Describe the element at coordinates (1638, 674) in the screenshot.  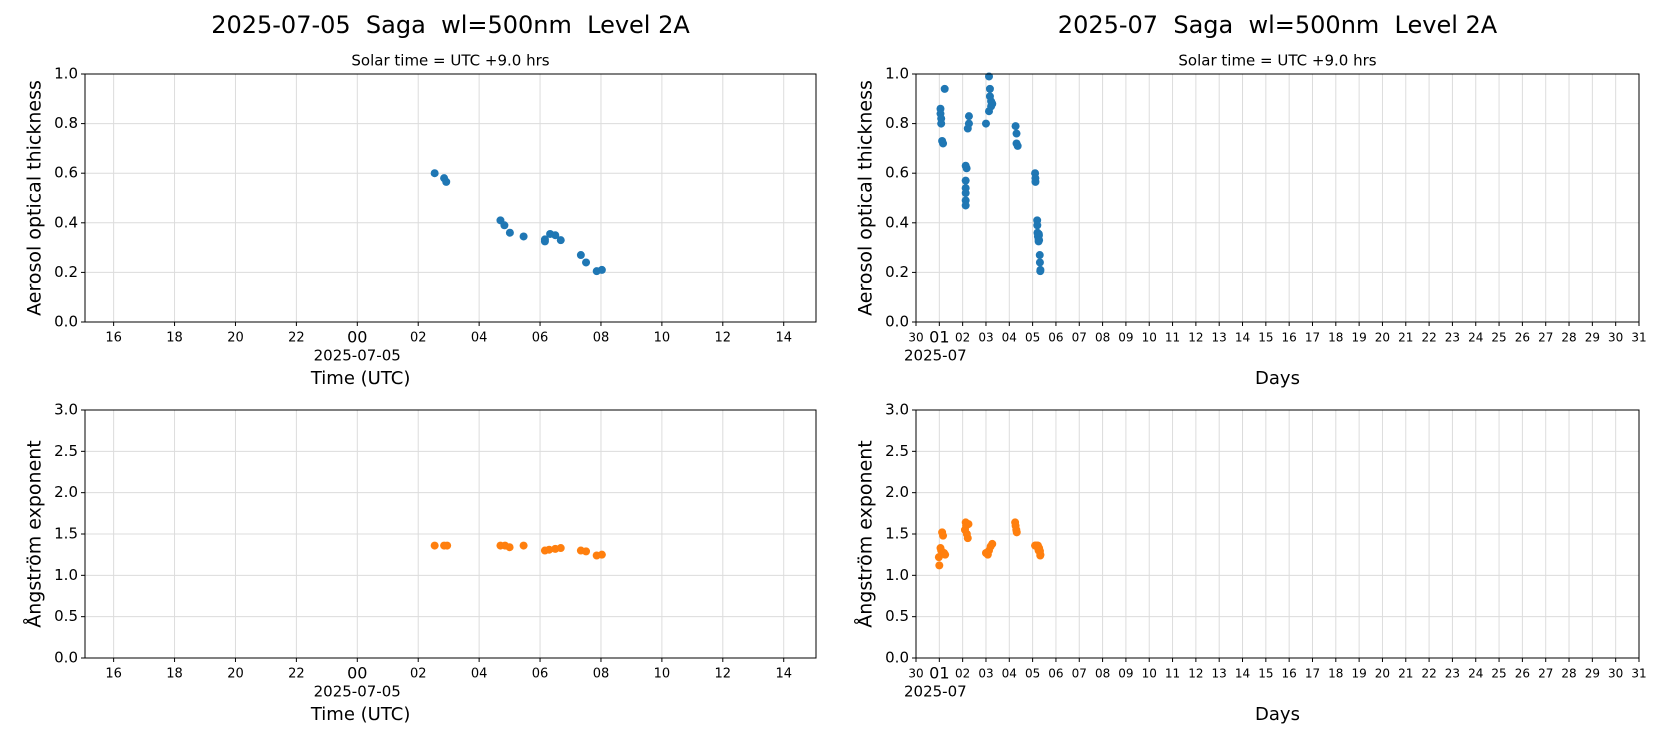
I see `x-tick-label: 31` at that location.